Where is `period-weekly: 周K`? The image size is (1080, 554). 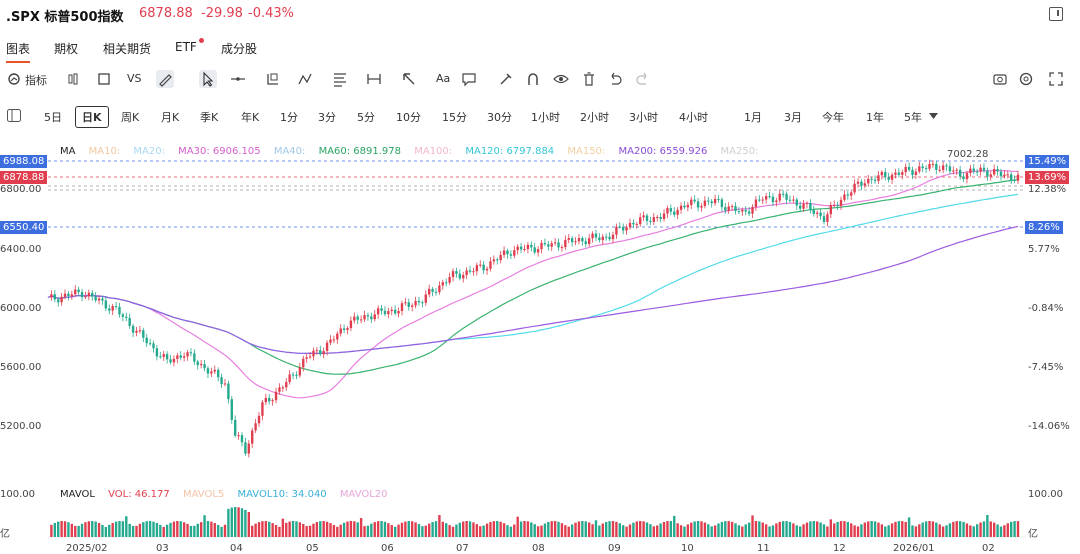 period-weekly: 周K is located at coordinates (130, 117).